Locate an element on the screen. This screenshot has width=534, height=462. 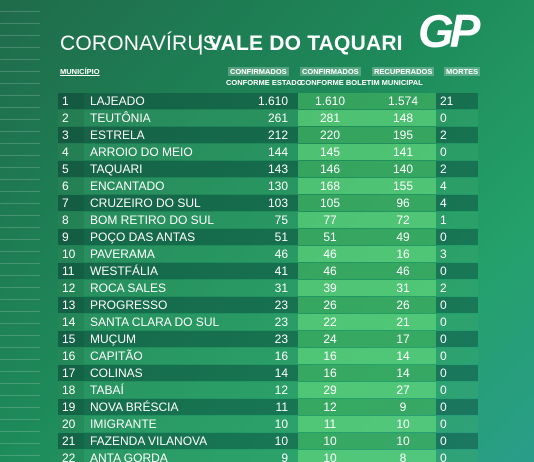
municipio: MUÇUM is located at coordinates (113, 339).